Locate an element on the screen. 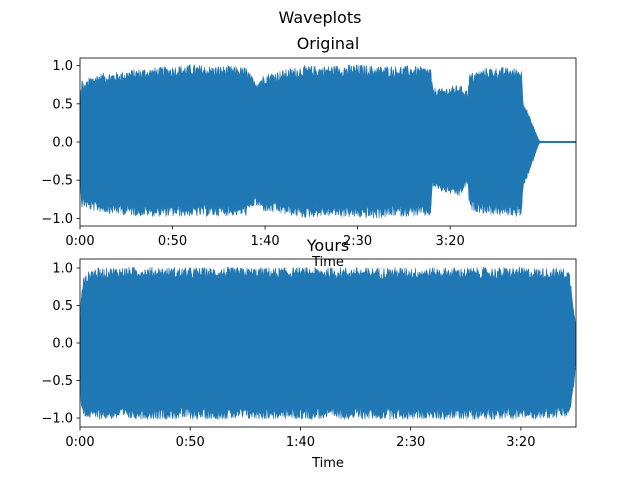 The height and width of the screenshot is (484, 640). yours-ytick-label: 0.0 is located at coordinates (62, 344).